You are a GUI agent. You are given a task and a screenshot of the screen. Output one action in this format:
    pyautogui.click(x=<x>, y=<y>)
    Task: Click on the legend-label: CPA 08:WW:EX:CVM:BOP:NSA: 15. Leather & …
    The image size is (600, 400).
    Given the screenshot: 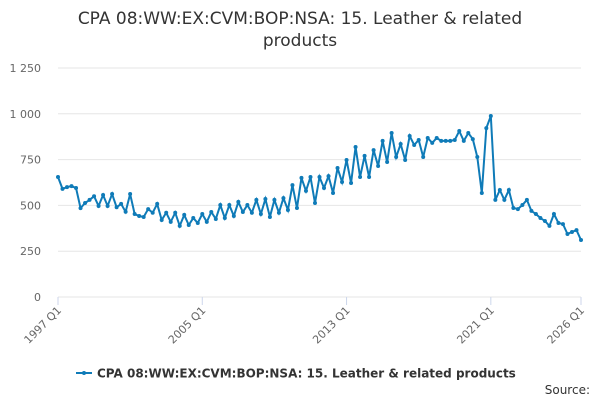 What is the action you would take?
    pyautogui.click(x=306, y=374)
    